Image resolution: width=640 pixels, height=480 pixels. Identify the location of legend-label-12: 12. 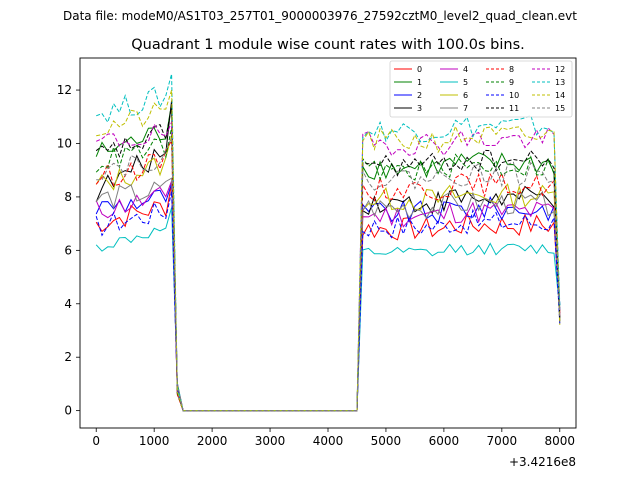
(560, 69).